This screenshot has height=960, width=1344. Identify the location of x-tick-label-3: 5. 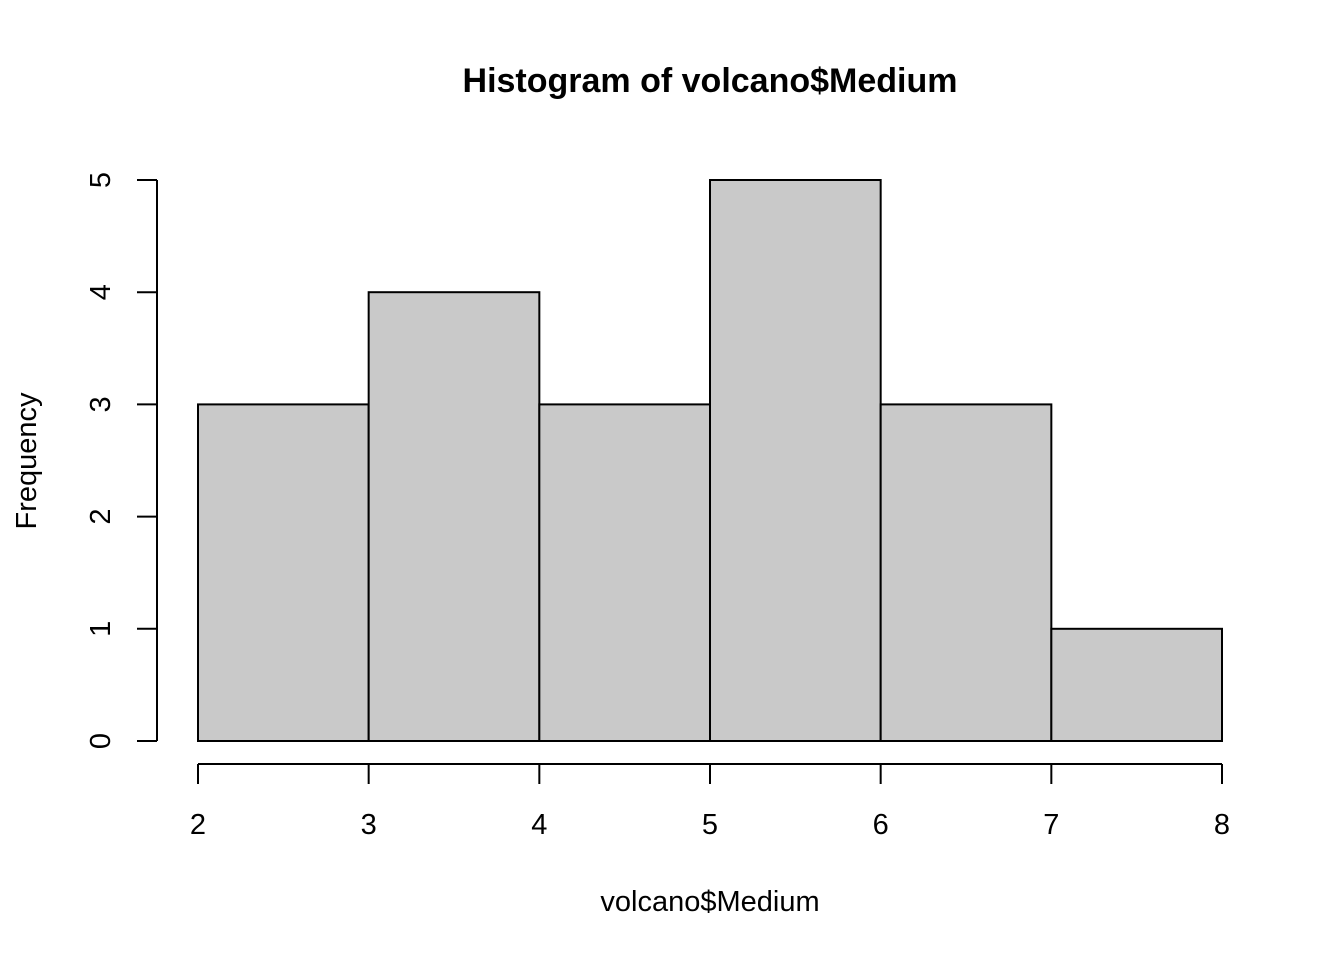
(710, 825).